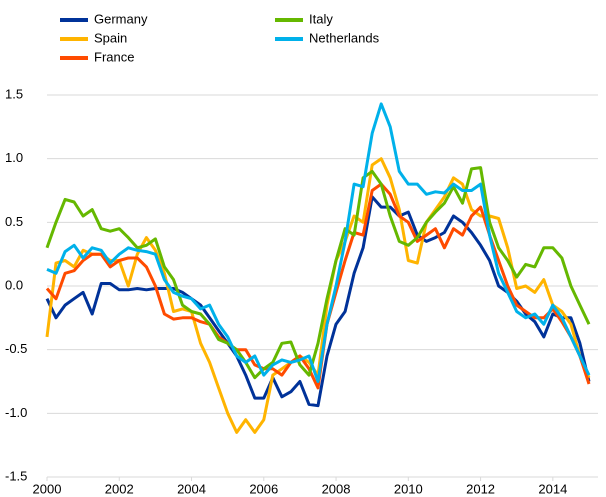  I want to click on y-tick-label: -1.0, so click(16, 412).